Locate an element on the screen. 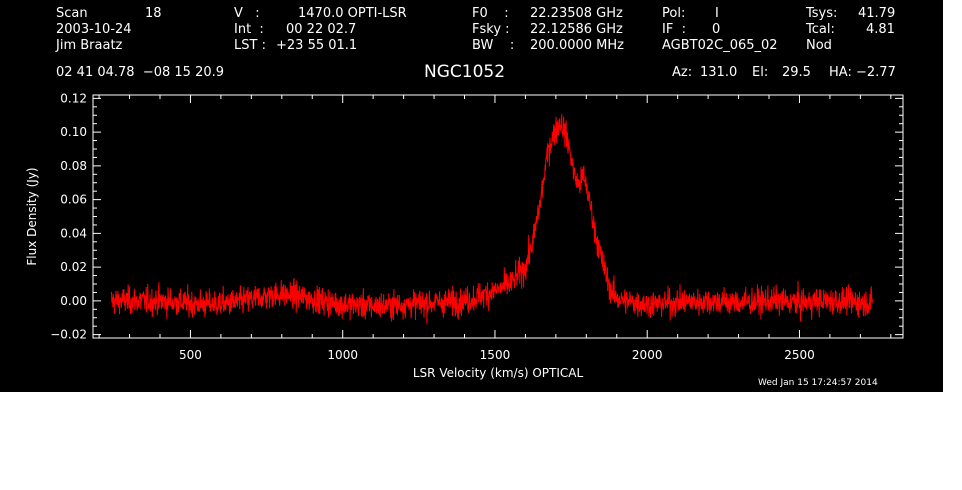 The height and width of the screenshot is (490, 962). y-axis-label: Flux Density (Jy) is located at coordinates (32, 216).